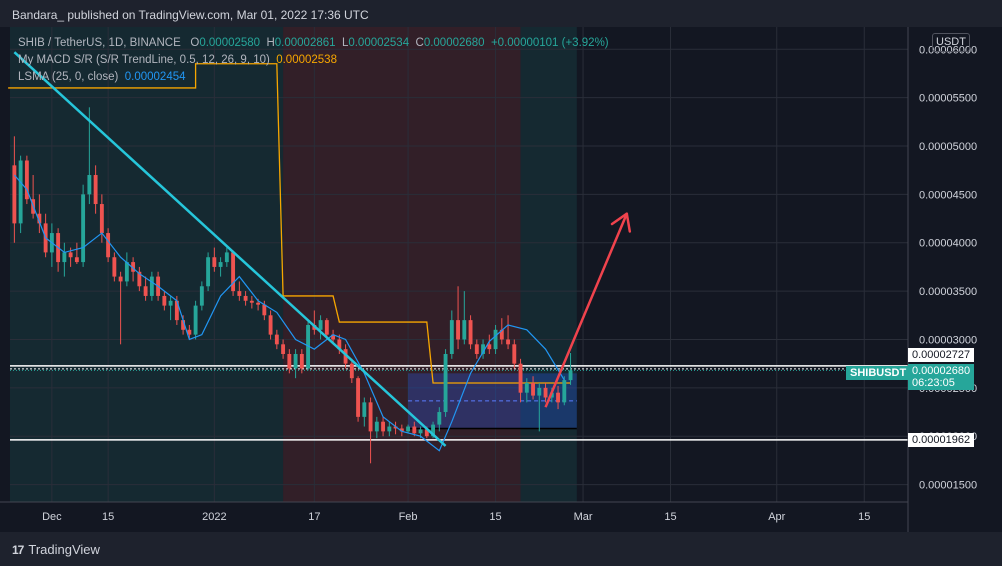 Image resolution: width=1002 pixels, height=566 pixels. I want to click on y-tick-label-4: 0.00003500, so click(948, 292).